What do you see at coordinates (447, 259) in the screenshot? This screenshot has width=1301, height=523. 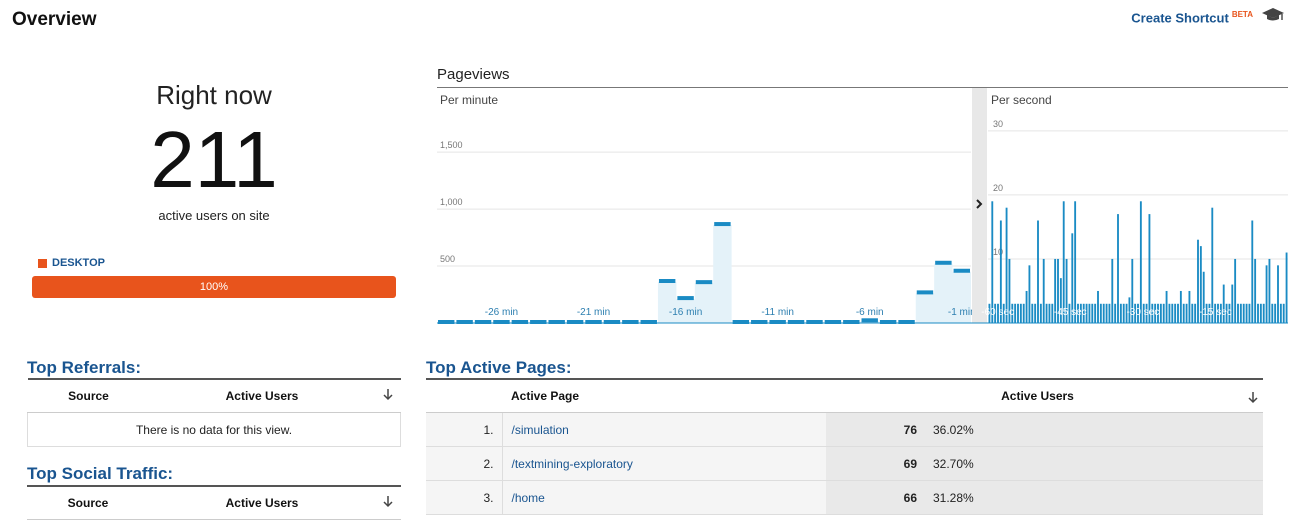 I see `y-tick-label: 500` at bounding box center [447, 259].